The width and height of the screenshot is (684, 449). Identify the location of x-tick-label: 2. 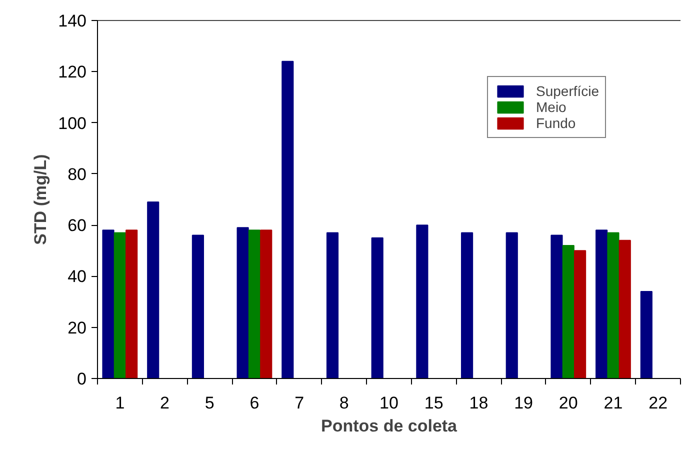
(165, 403).